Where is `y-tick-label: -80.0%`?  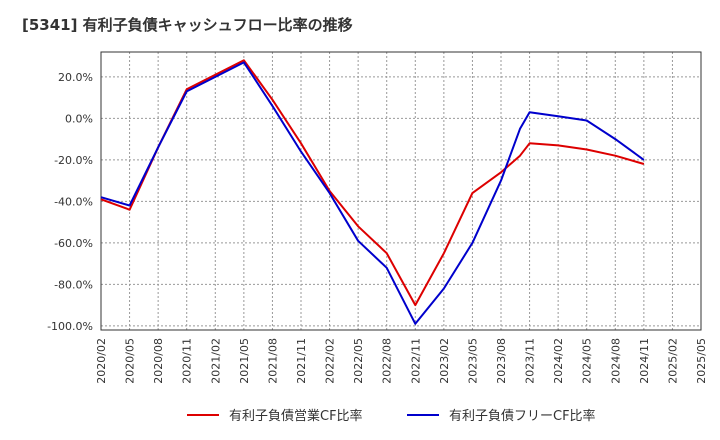 y-tick-label: -80.0% is located at coordinates (73, 284).